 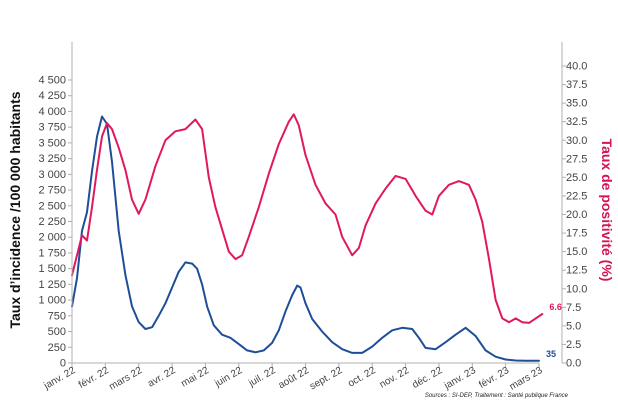 I want to click on left-tick-label: 3 000, so click(x=52, y=175).